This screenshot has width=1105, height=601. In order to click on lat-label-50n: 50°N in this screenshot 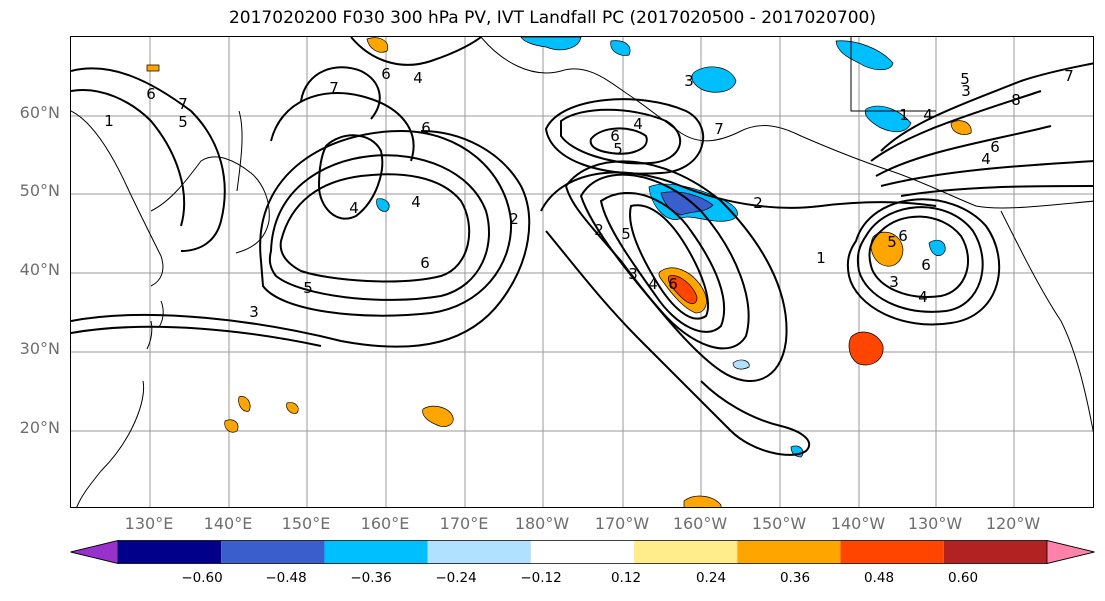, I will do `click(39, 190)`.